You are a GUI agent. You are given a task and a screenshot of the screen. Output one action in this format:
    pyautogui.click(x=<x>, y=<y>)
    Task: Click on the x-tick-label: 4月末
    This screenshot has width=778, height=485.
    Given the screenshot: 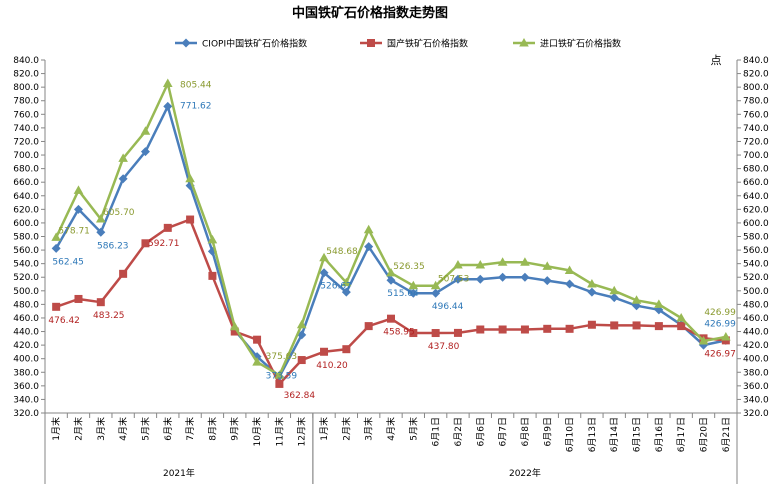 What is the action you would take?
    pyautogui.click(x=391, y=429)
    